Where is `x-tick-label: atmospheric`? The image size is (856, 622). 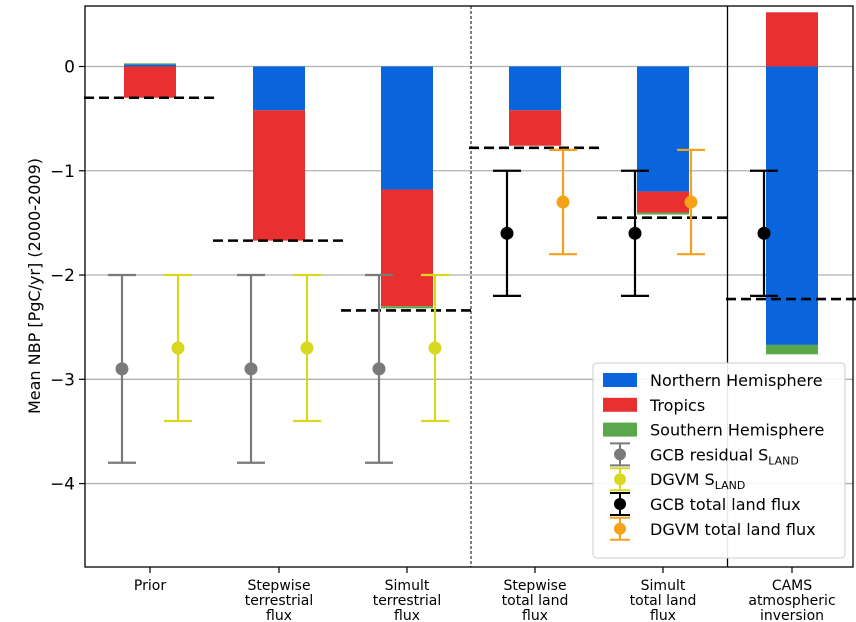
x-tick-label: atmospheric is located at coordinates (791, 601).